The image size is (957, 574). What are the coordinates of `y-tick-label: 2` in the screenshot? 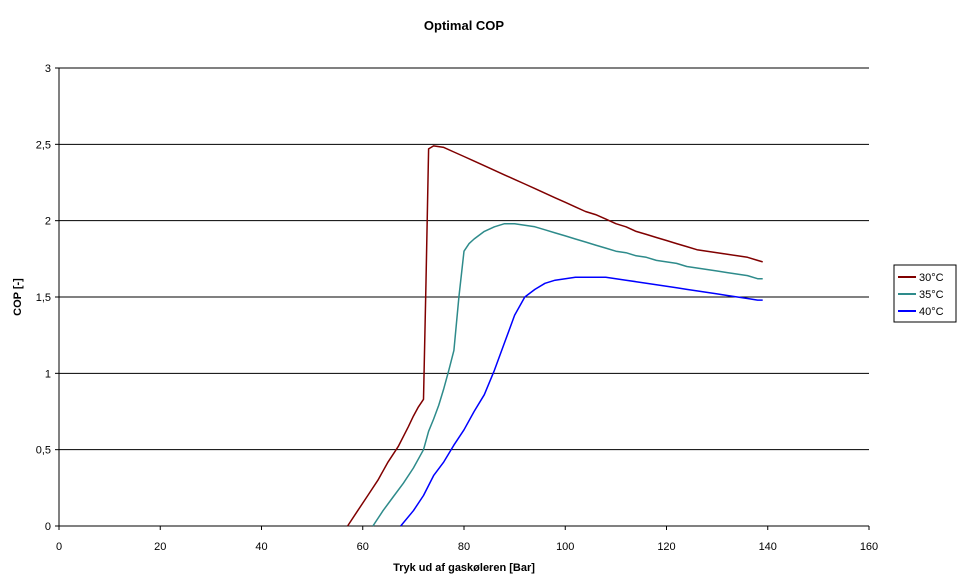 It's located at (48, 222).